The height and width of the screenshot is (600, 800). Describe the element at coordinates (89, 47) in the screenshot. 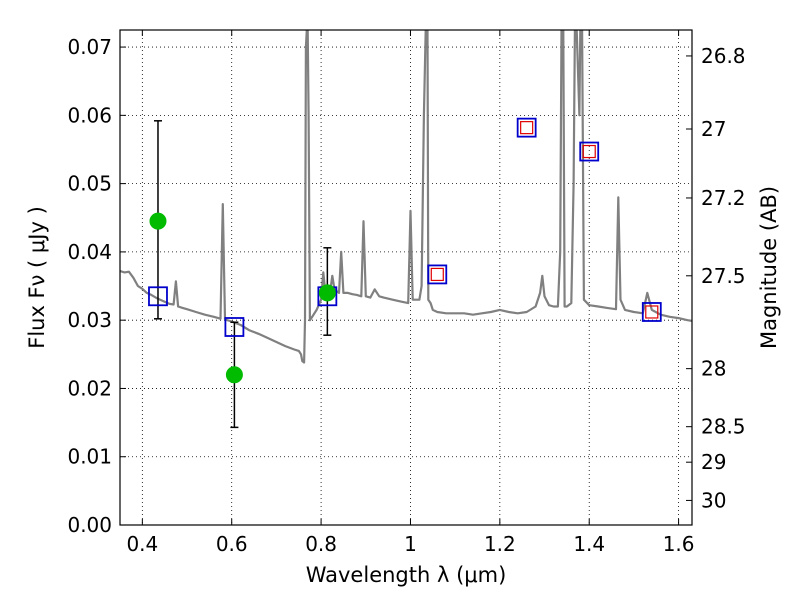

I see `y-tick-label: 0.07` at that location.